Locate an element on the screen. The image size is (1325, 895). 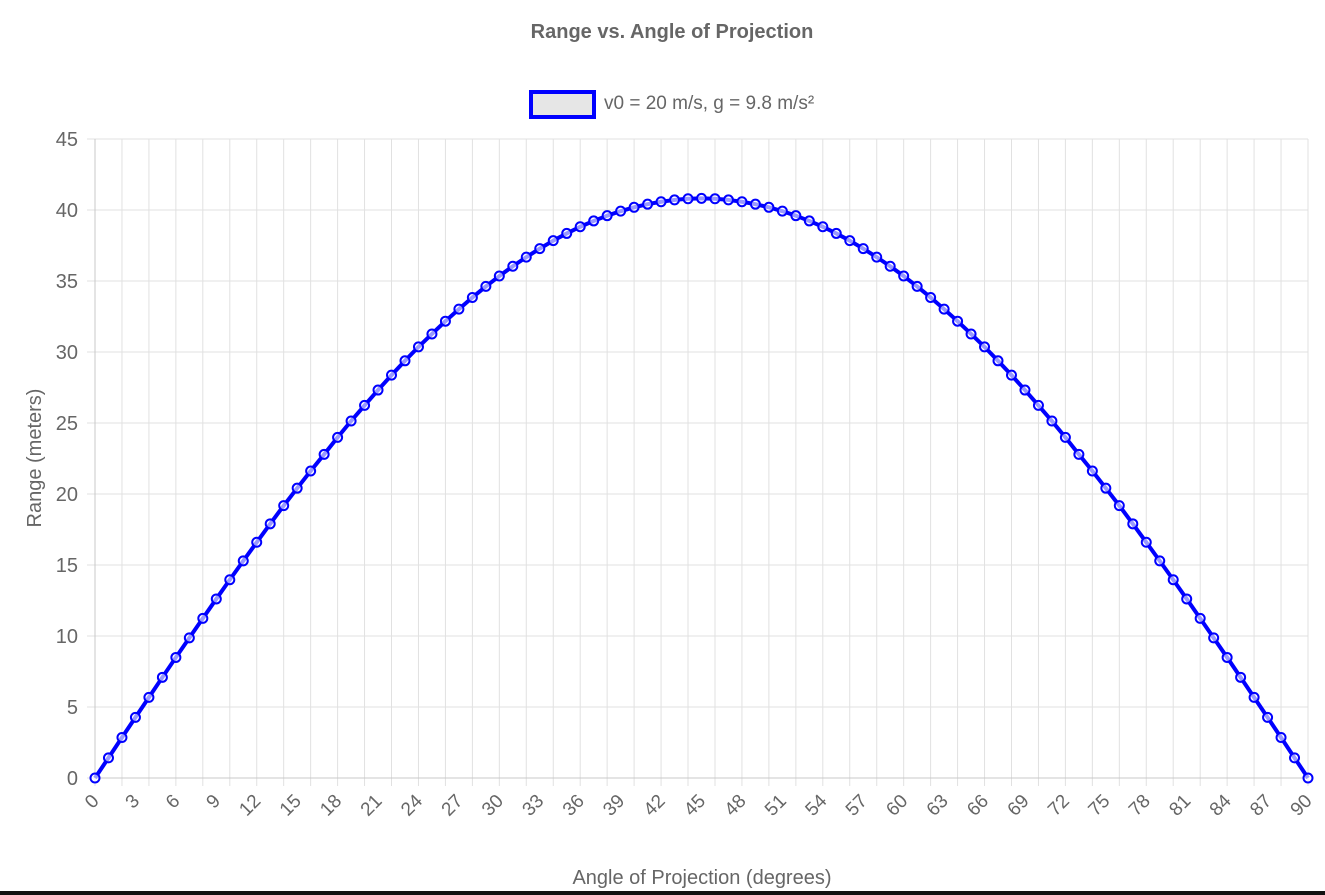
x-axis-label: Angle of Projection (degrees) is located at coordinates (701, 878).